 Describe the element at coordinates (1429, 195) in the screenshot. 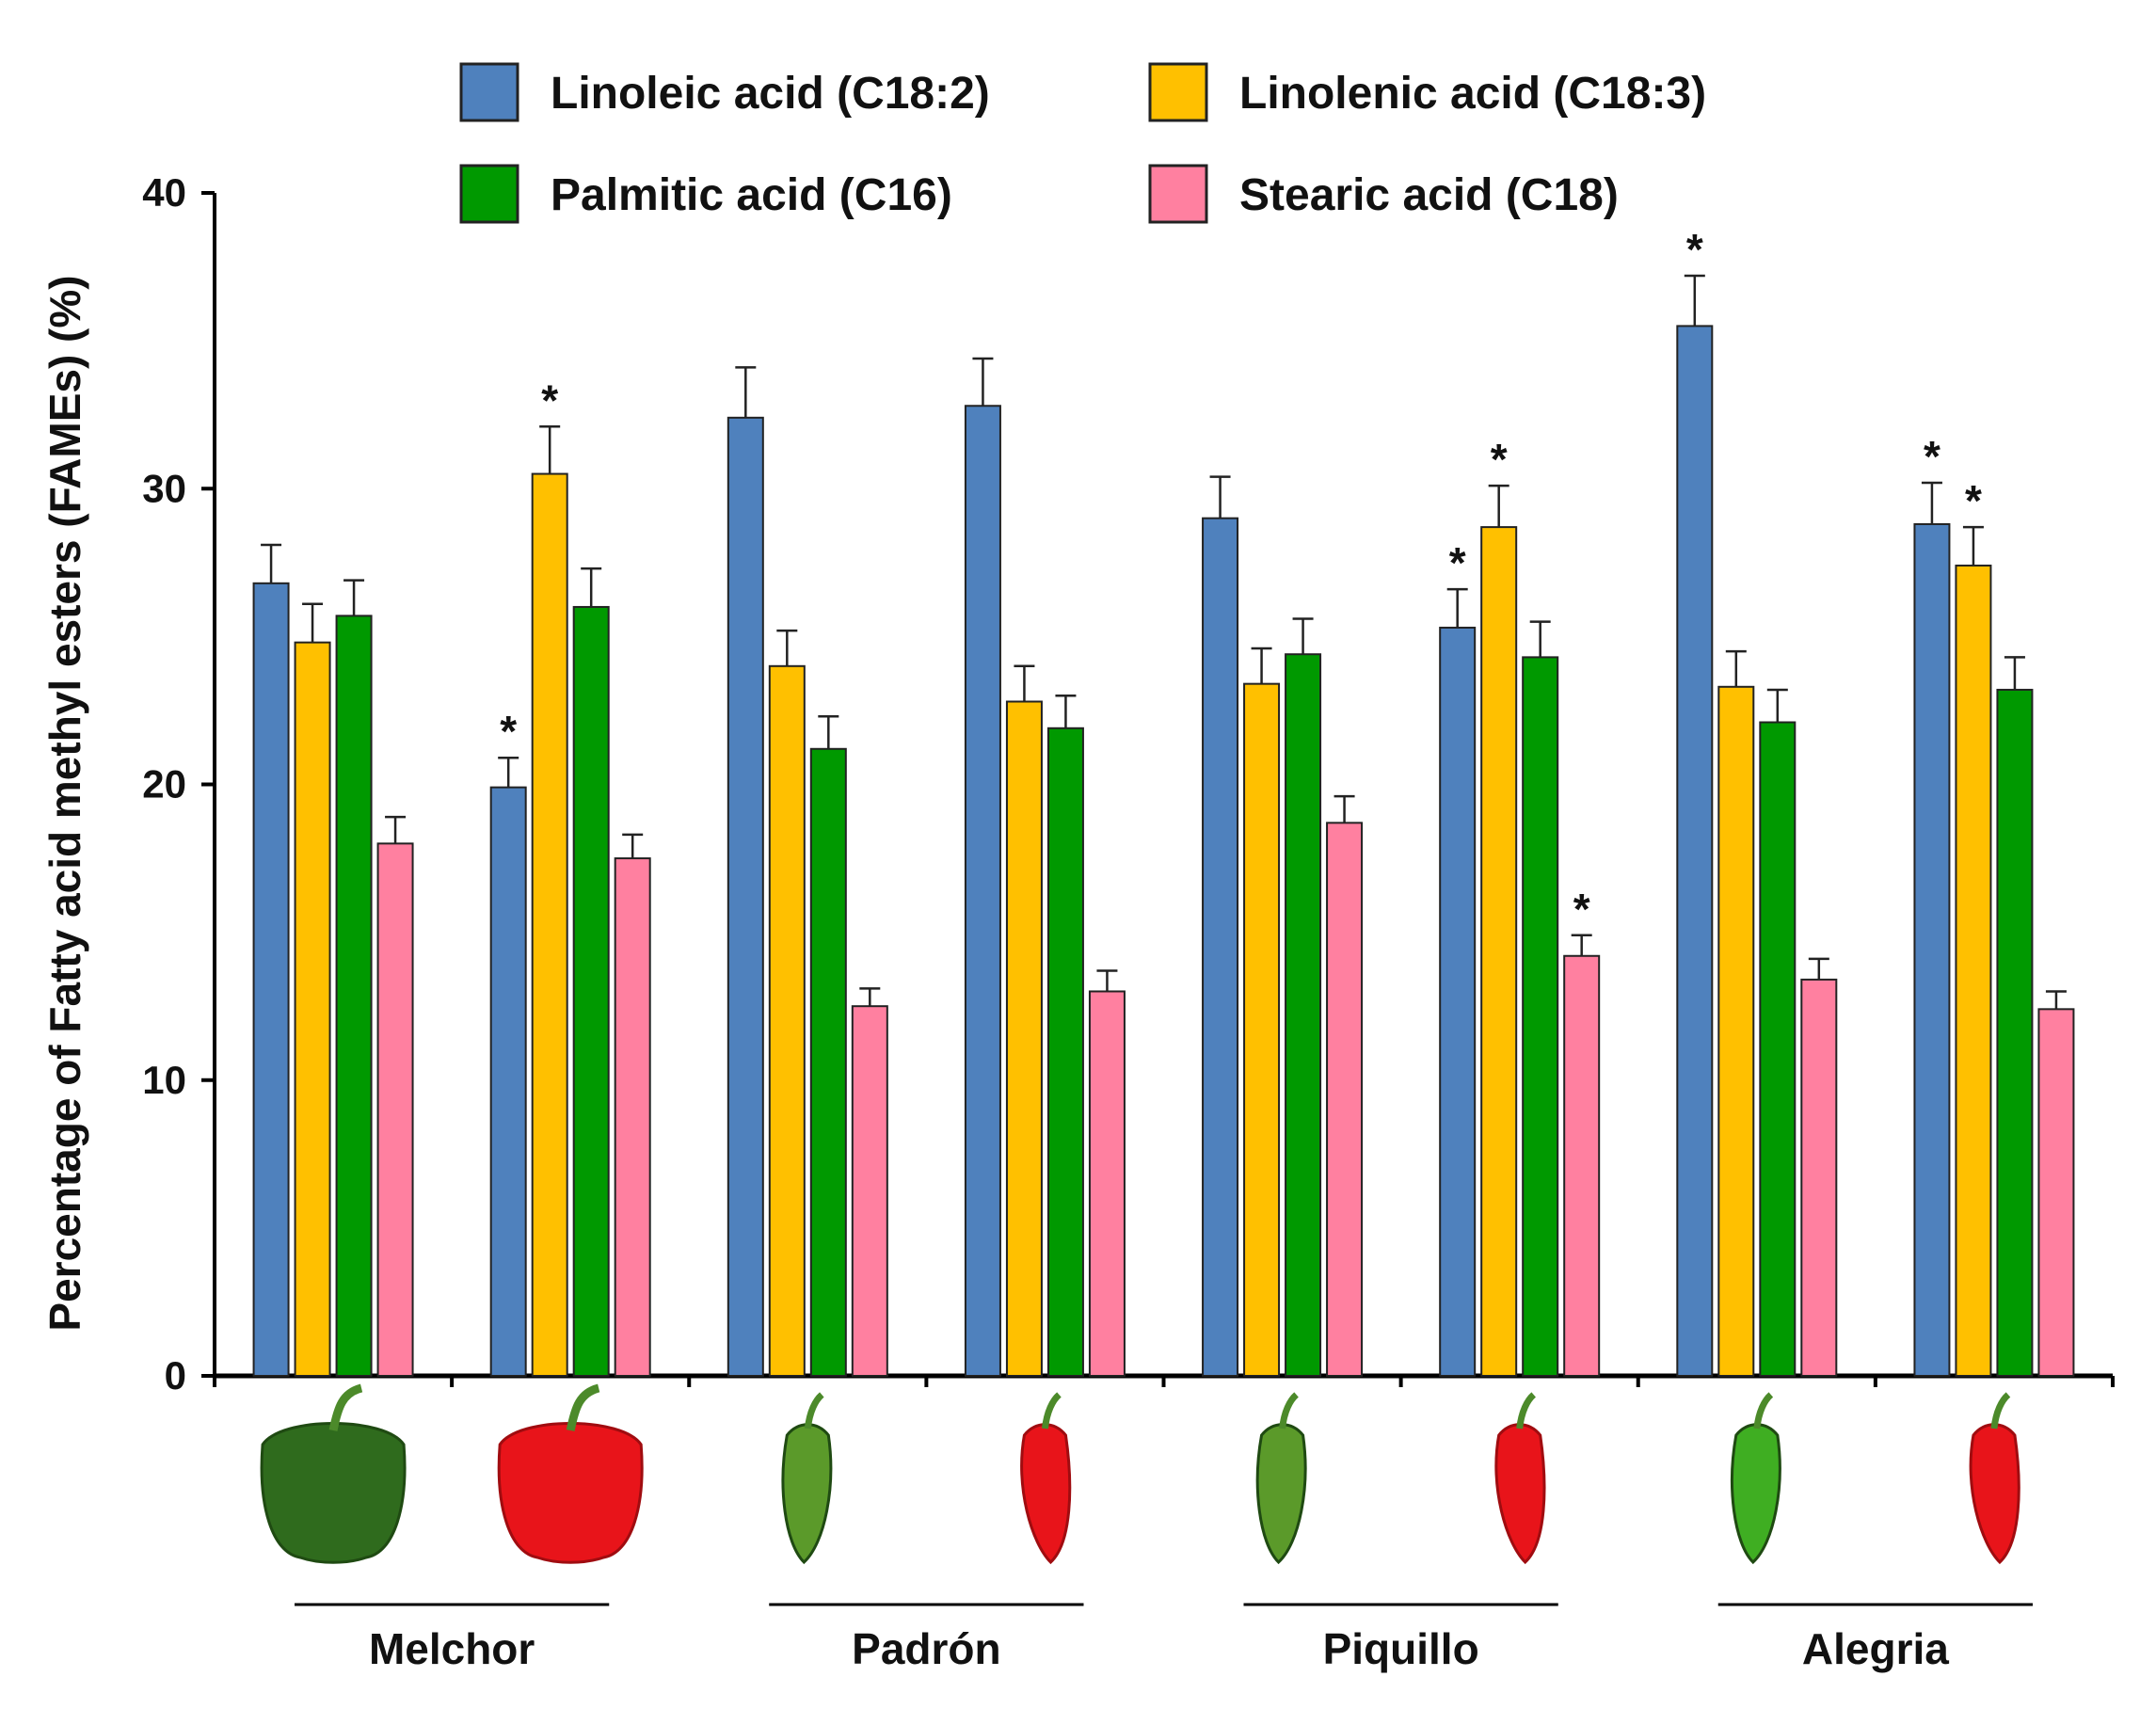

I see `legend-label: Stearic acid (C18)` at that location.